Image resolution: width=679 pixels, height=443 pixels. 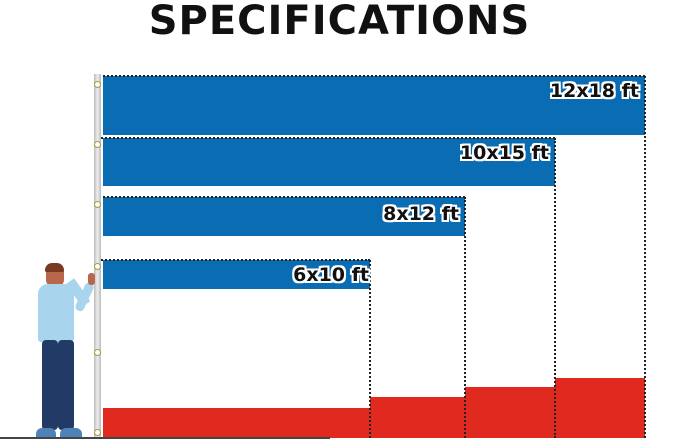 I want to click on size-label: 12x18 ft, so click(x=594, y=91).